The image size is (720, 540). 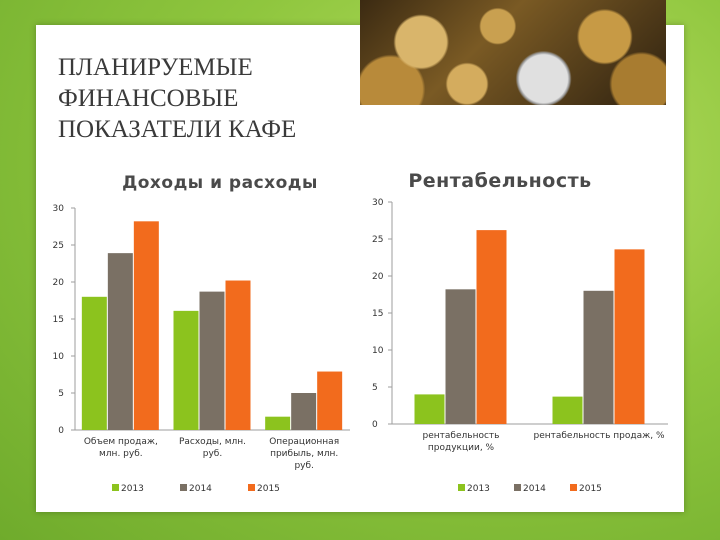 I want to click on coins-photo, so click(x=513, y=52).